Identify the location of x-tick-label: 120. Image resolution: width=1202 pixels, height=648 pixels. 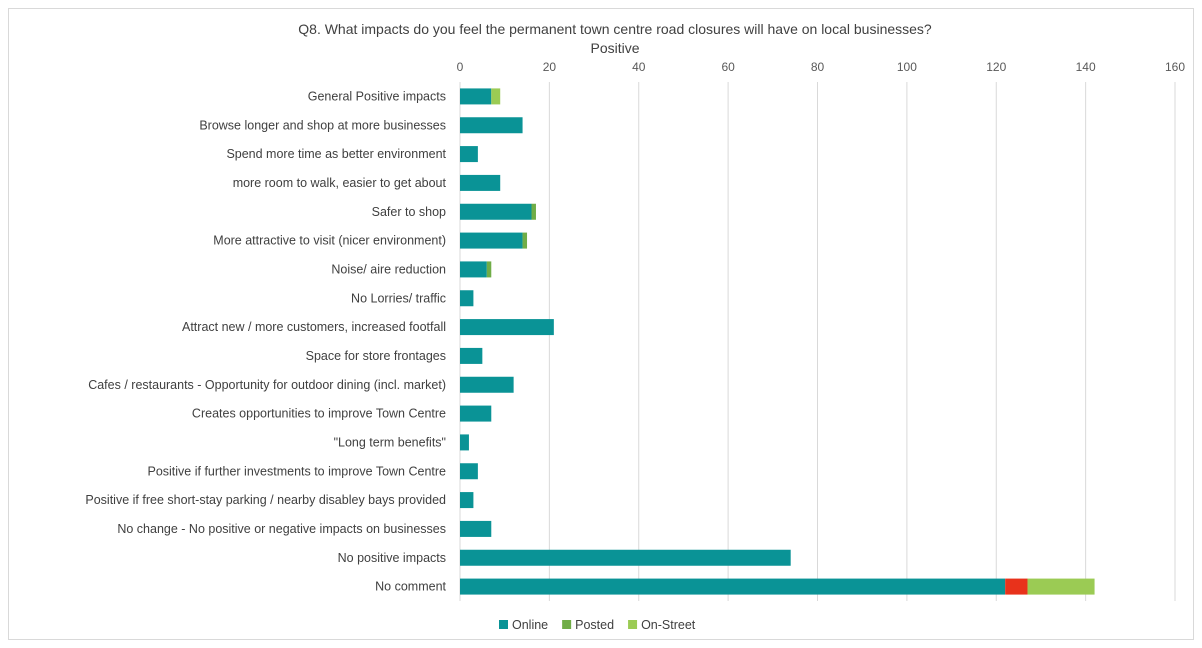
(996, 67).